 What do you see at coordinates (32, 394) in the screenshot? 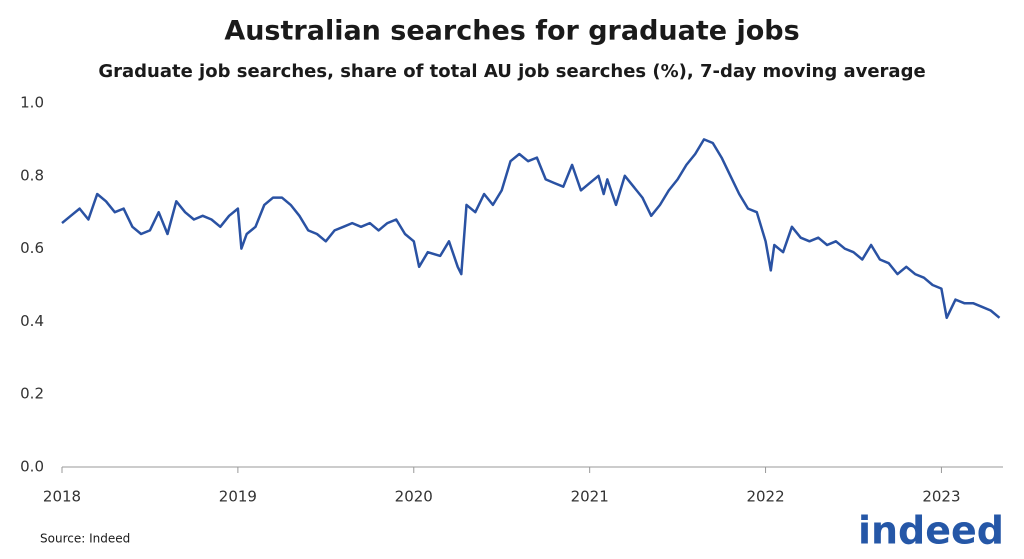
I see `y-tick-label: 0.2` at bounding box center [32, 394].